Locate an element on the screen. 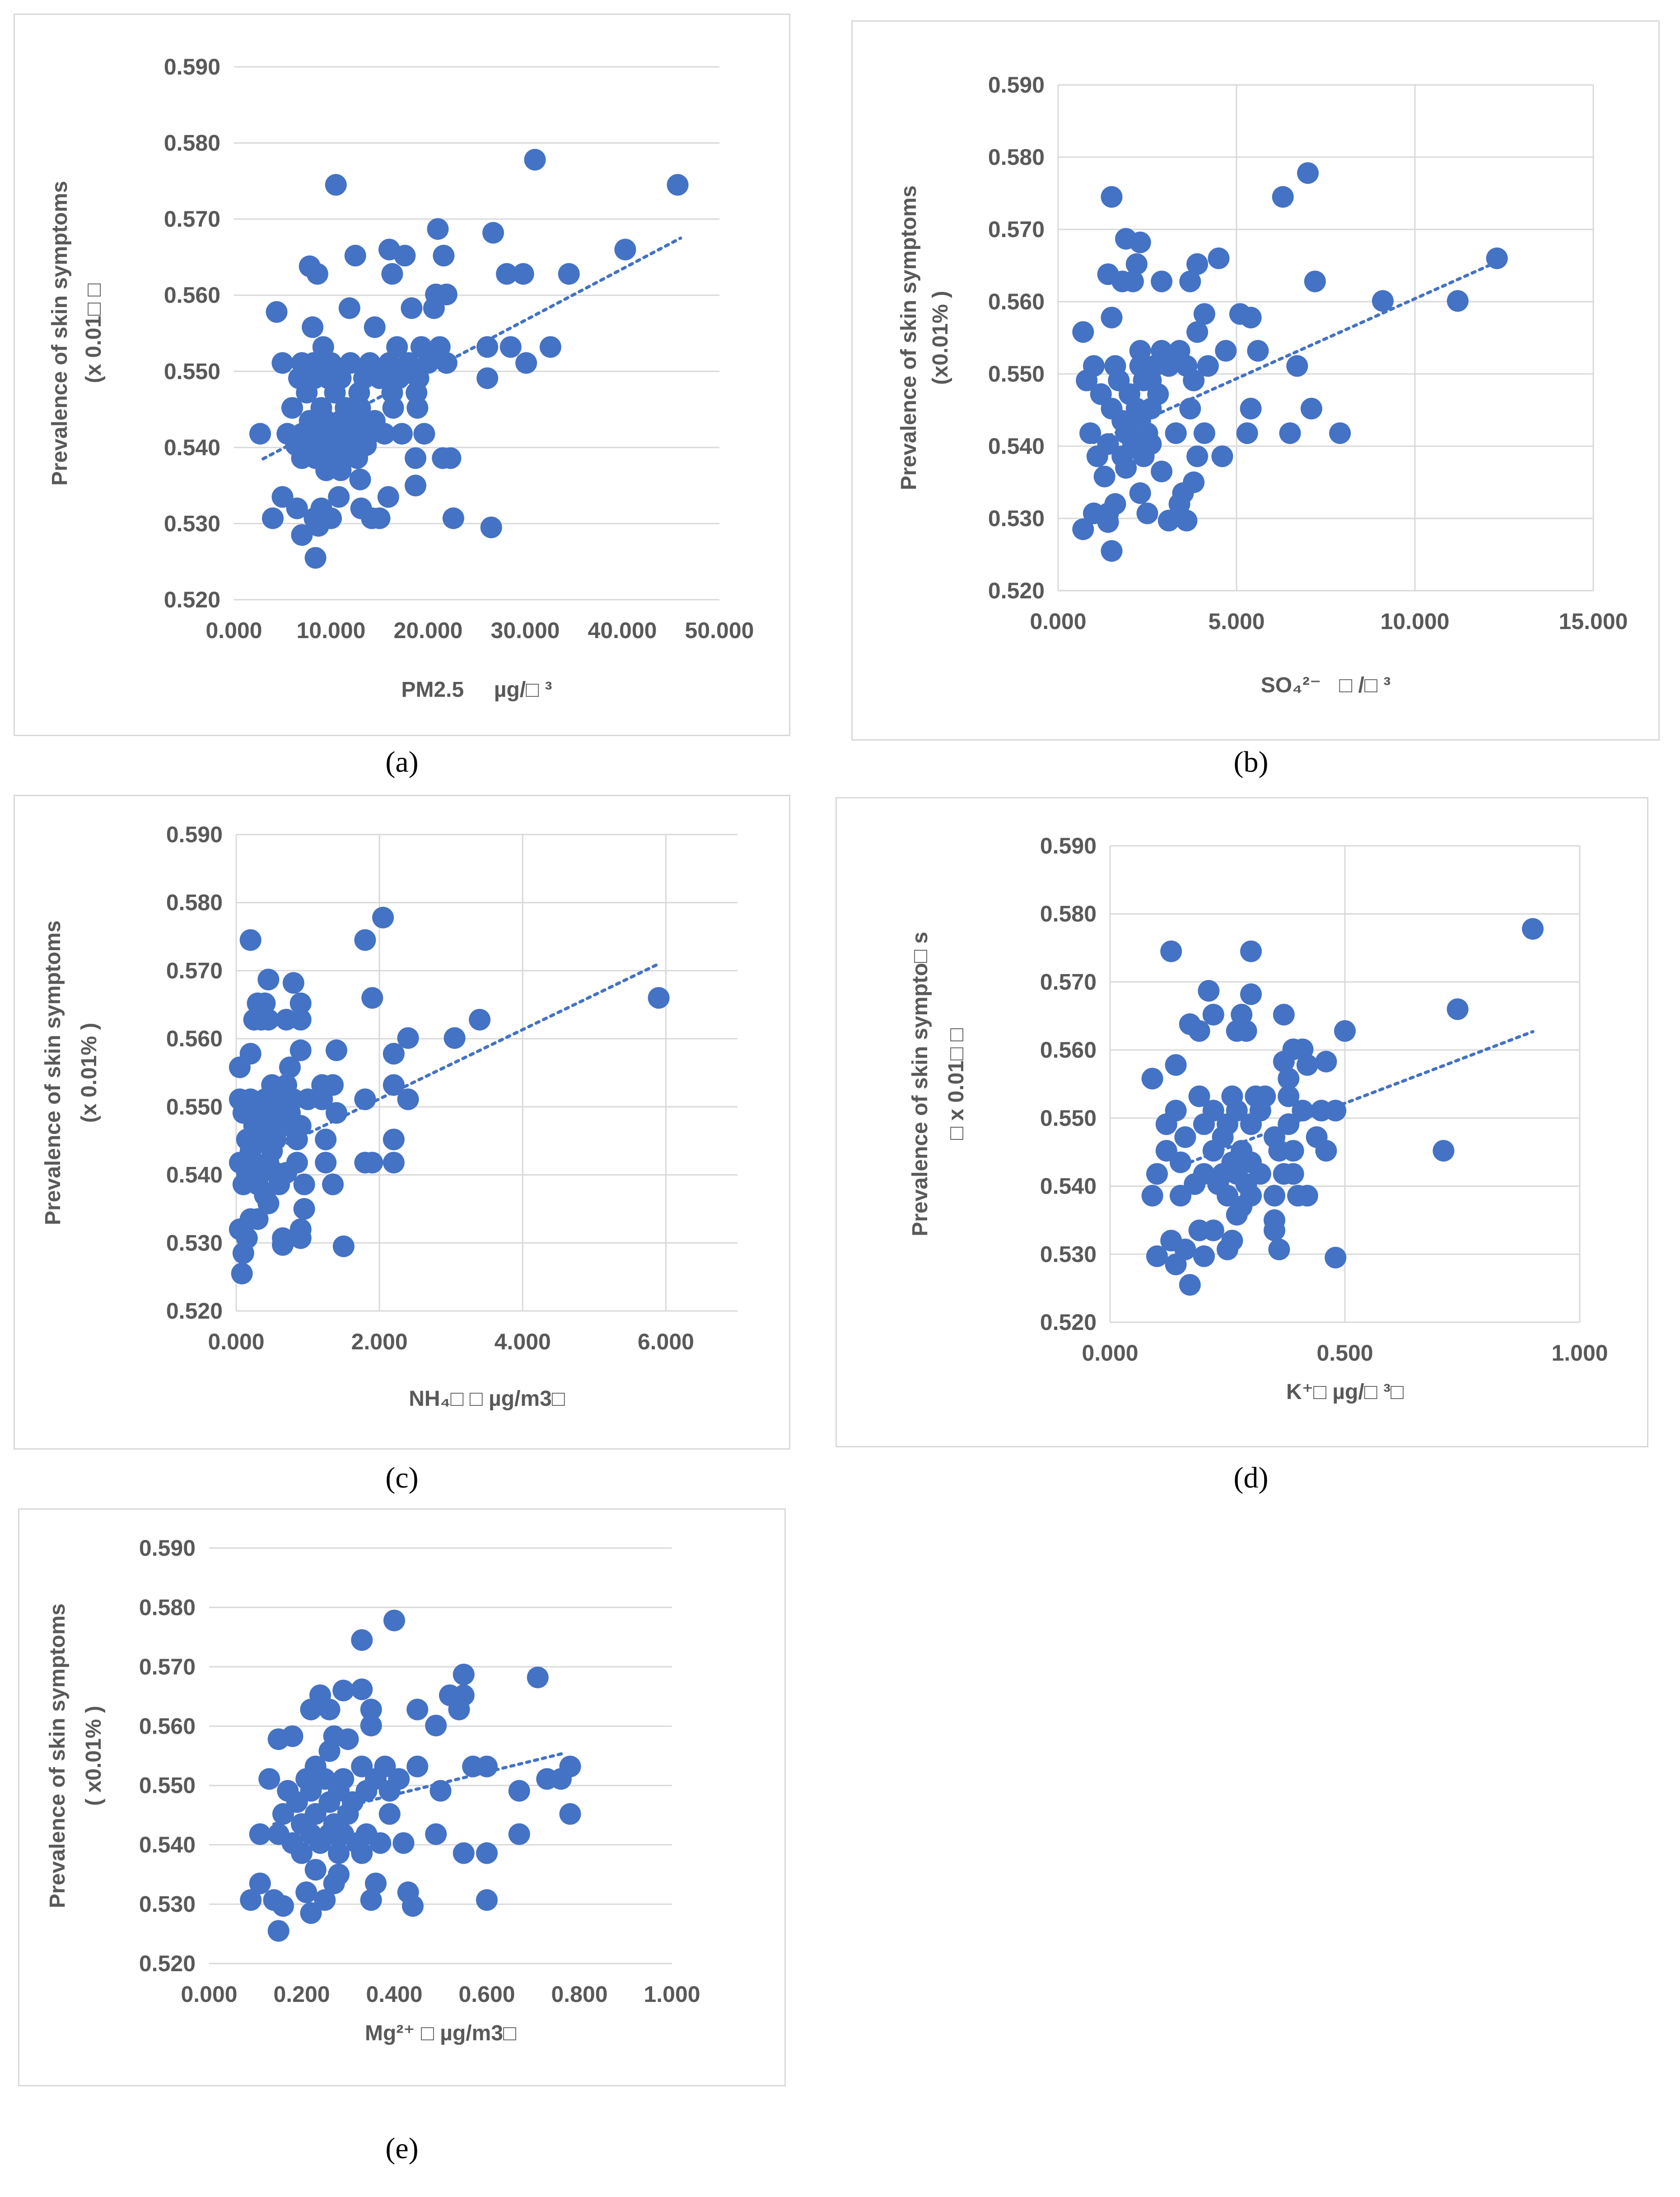 Image resolution: width=1680 pixels, height=2197 pixels. y-tick-label: 0.560 is located at coordinates (167, 1726).